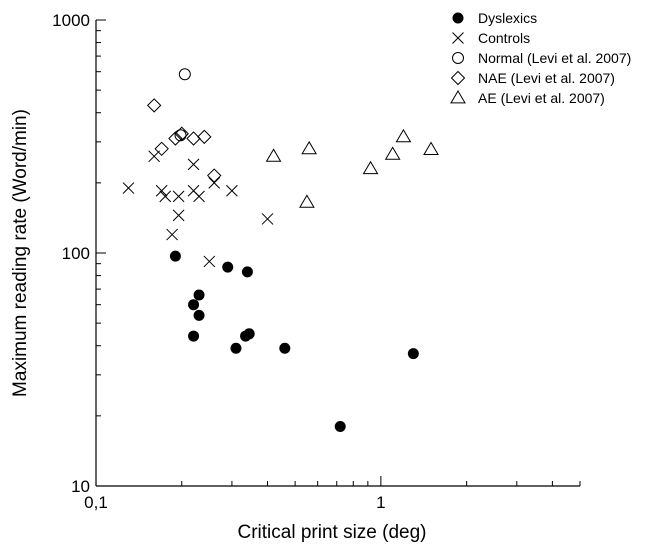 Image resolution: width=661 pixels, height=546 pixels. What do you see at coordinates (80, 486) in the screenshot?
I see `y-tick-label: 10` at bounding box center [80, 486].